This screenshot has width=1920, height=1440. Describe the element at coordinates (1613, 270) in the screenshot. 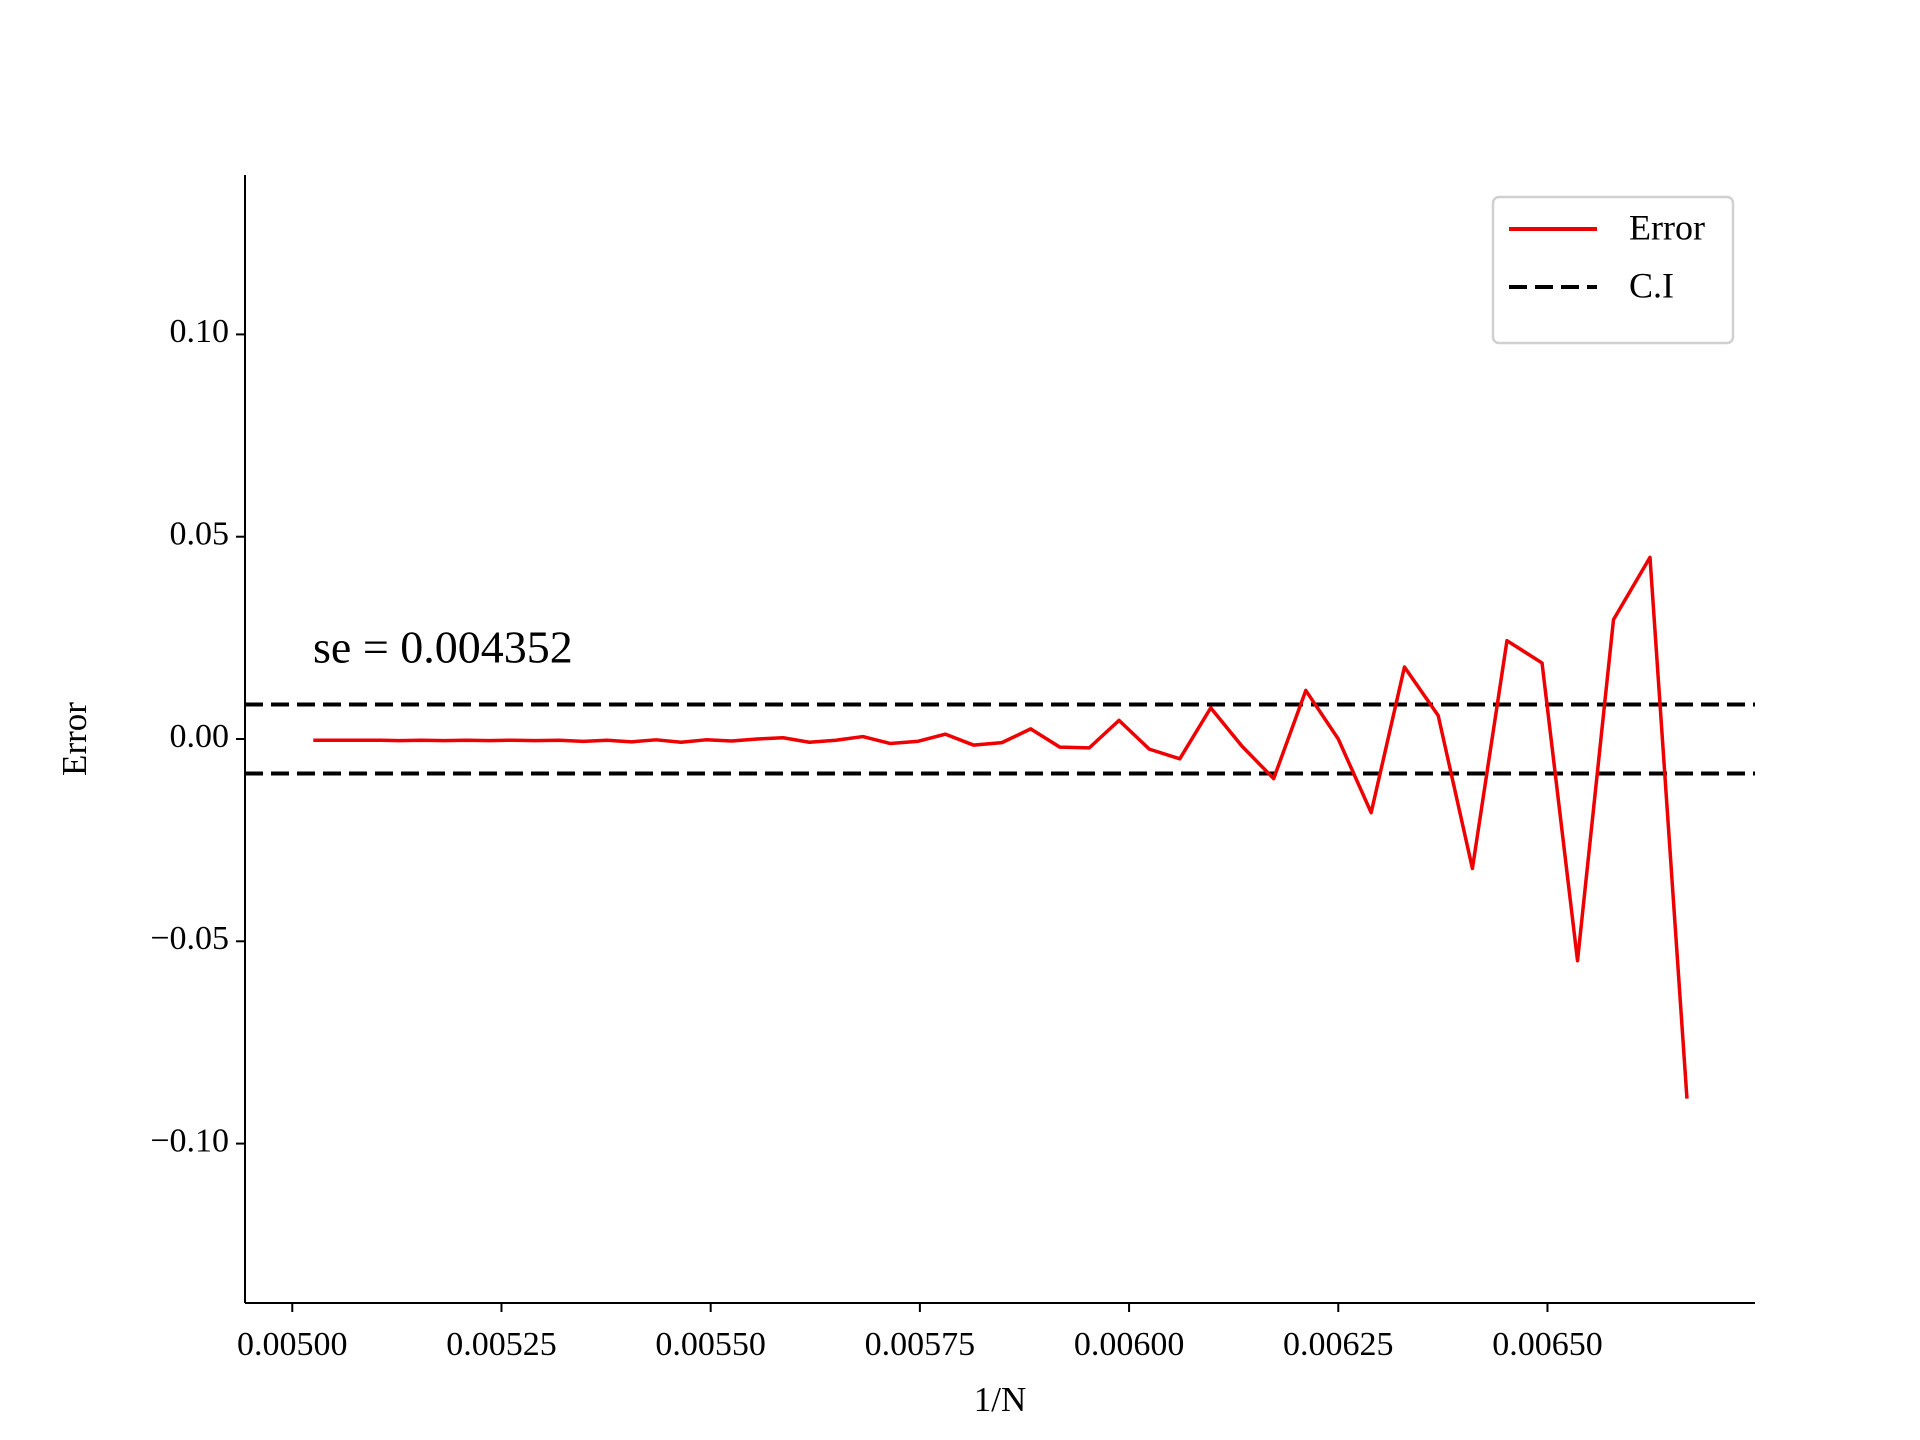

I see `legend-box` at that location.